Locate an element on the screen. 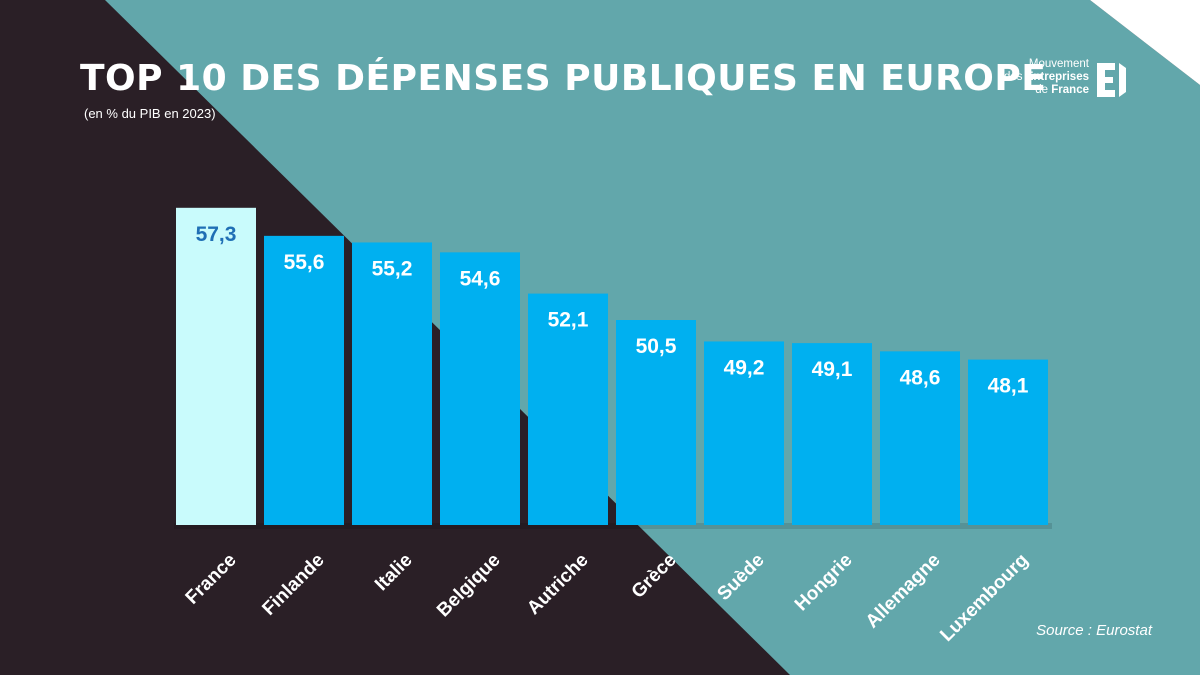 Image resolution: width=1200 pixels, height=675 pixels. data-label-autriche: 52,1 is located at coordinates (568, 320).